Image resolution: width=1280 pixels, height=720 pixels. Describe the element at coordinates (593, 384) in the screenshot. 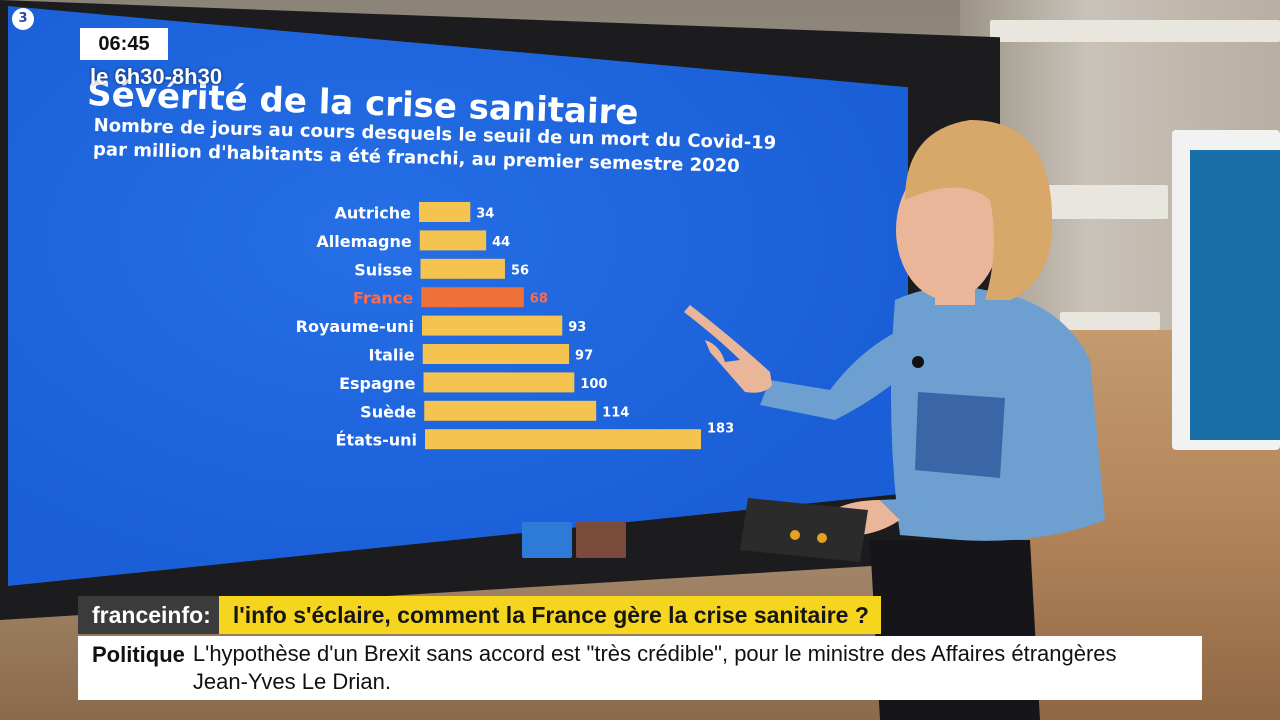

I see `value-label: 100` at that location.